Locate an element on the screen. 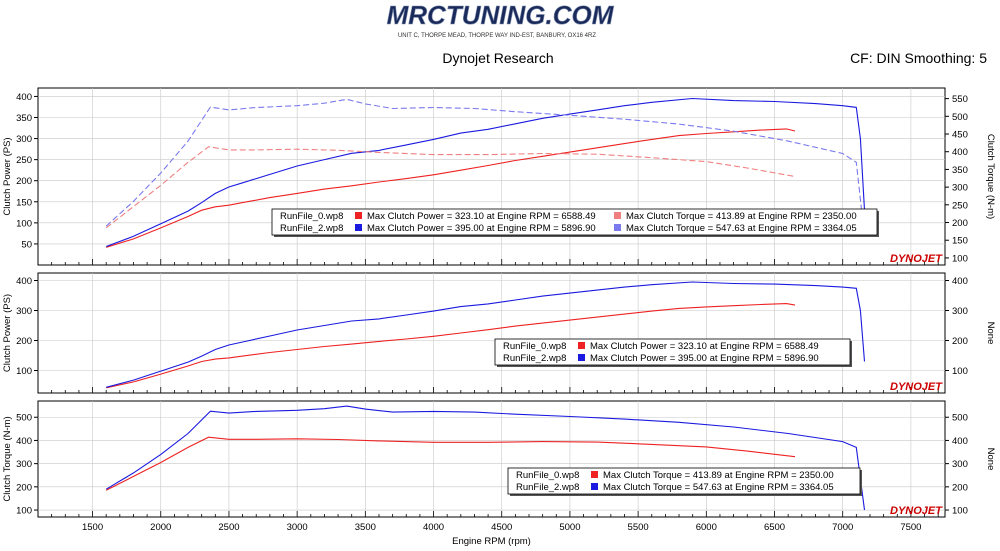  x-tick-label: 7000 is located at coordinates (842, 527).